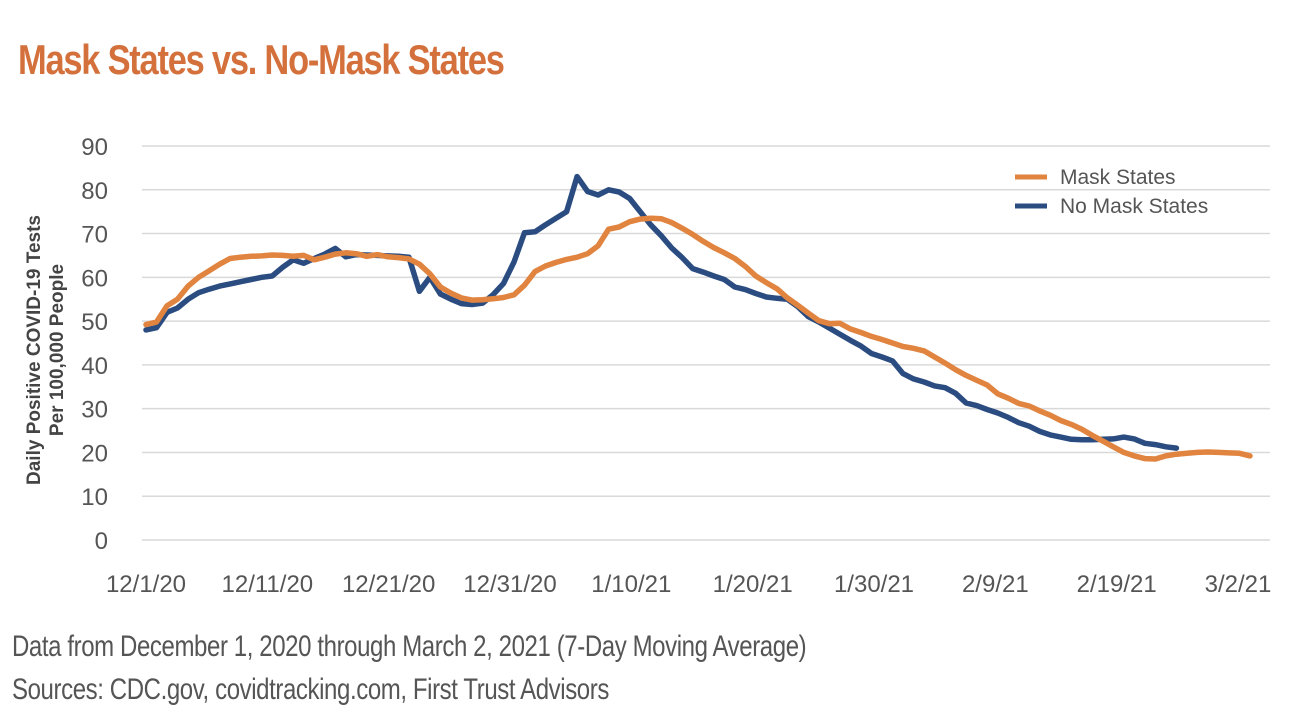 This screenshot has width=1300, height=714. What do you see at coordinates (1111, 192) in the screenshot?
I see `legend: Mask States No Mask States` at bounding box center [1111, 192].